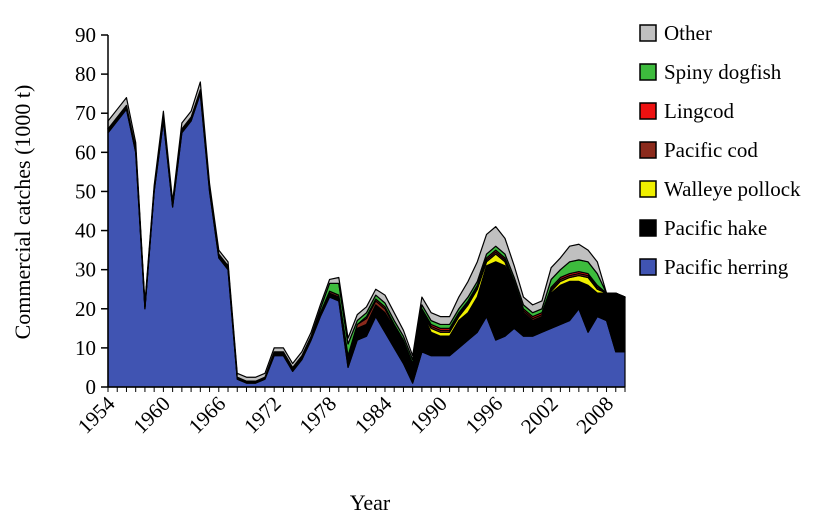 This screenshot has height=517, width=833. Describe the element at coordinates (207, 415) in the screenshot. I see `x-tick-label: 1966` at that location.